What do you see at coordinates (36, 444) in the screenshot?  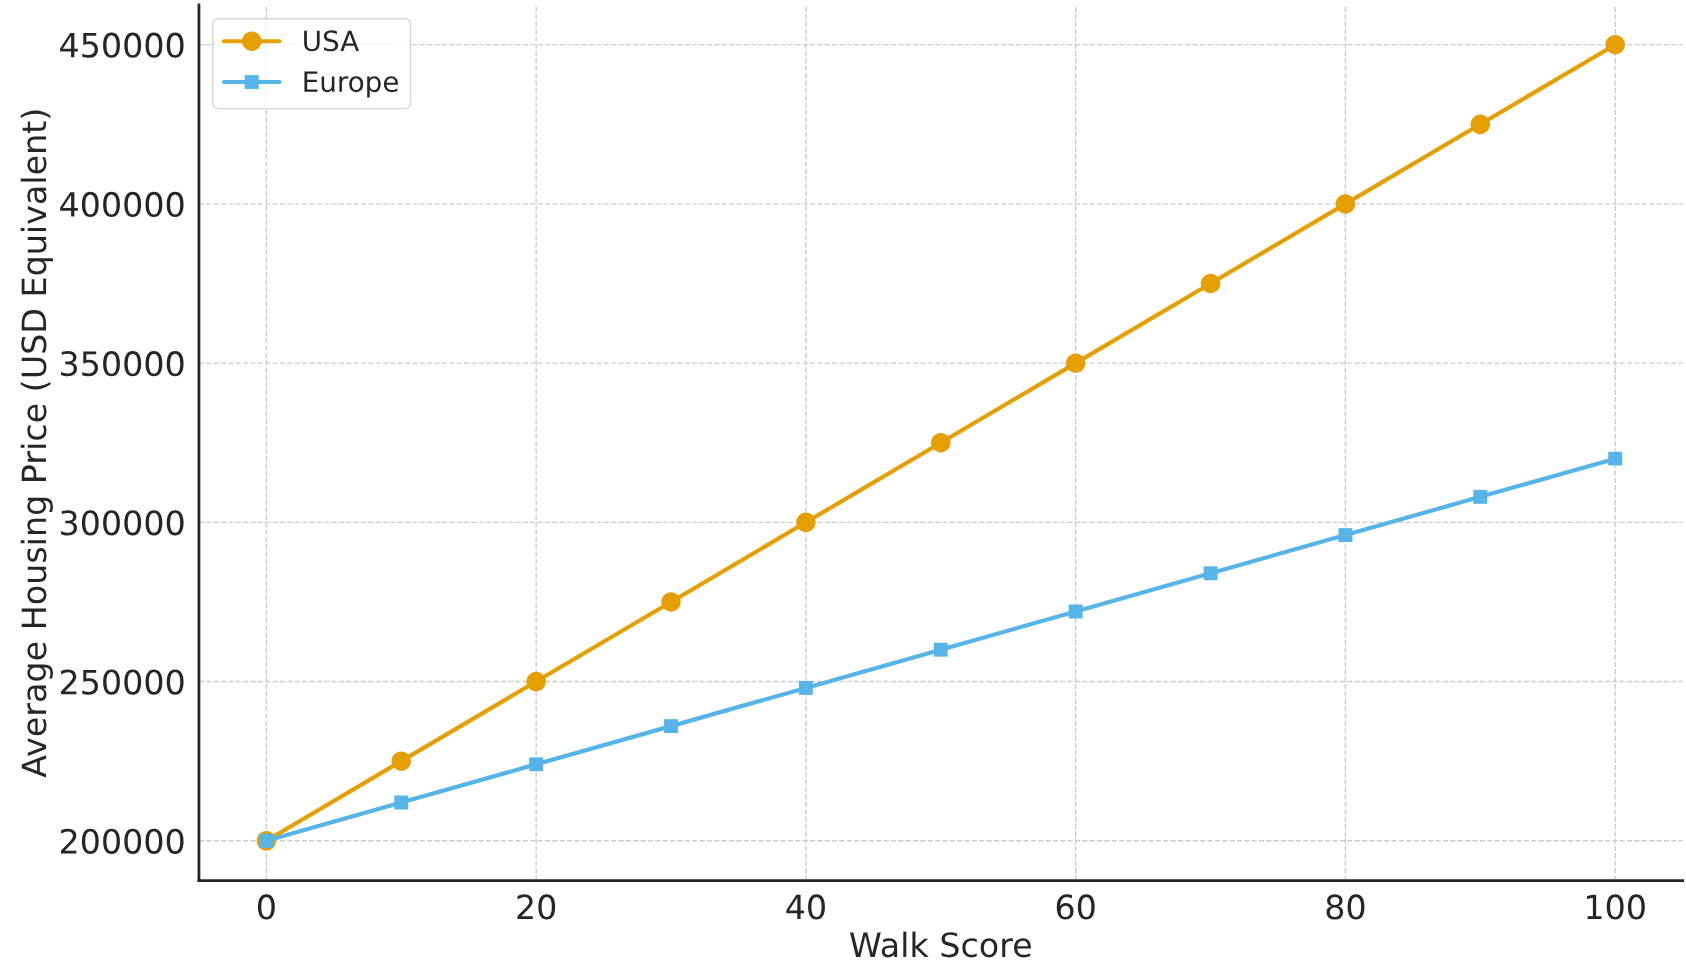 I see `y-axis-title: Average Housing Price (USD Equivalent)` at bounding box center [36, 444].